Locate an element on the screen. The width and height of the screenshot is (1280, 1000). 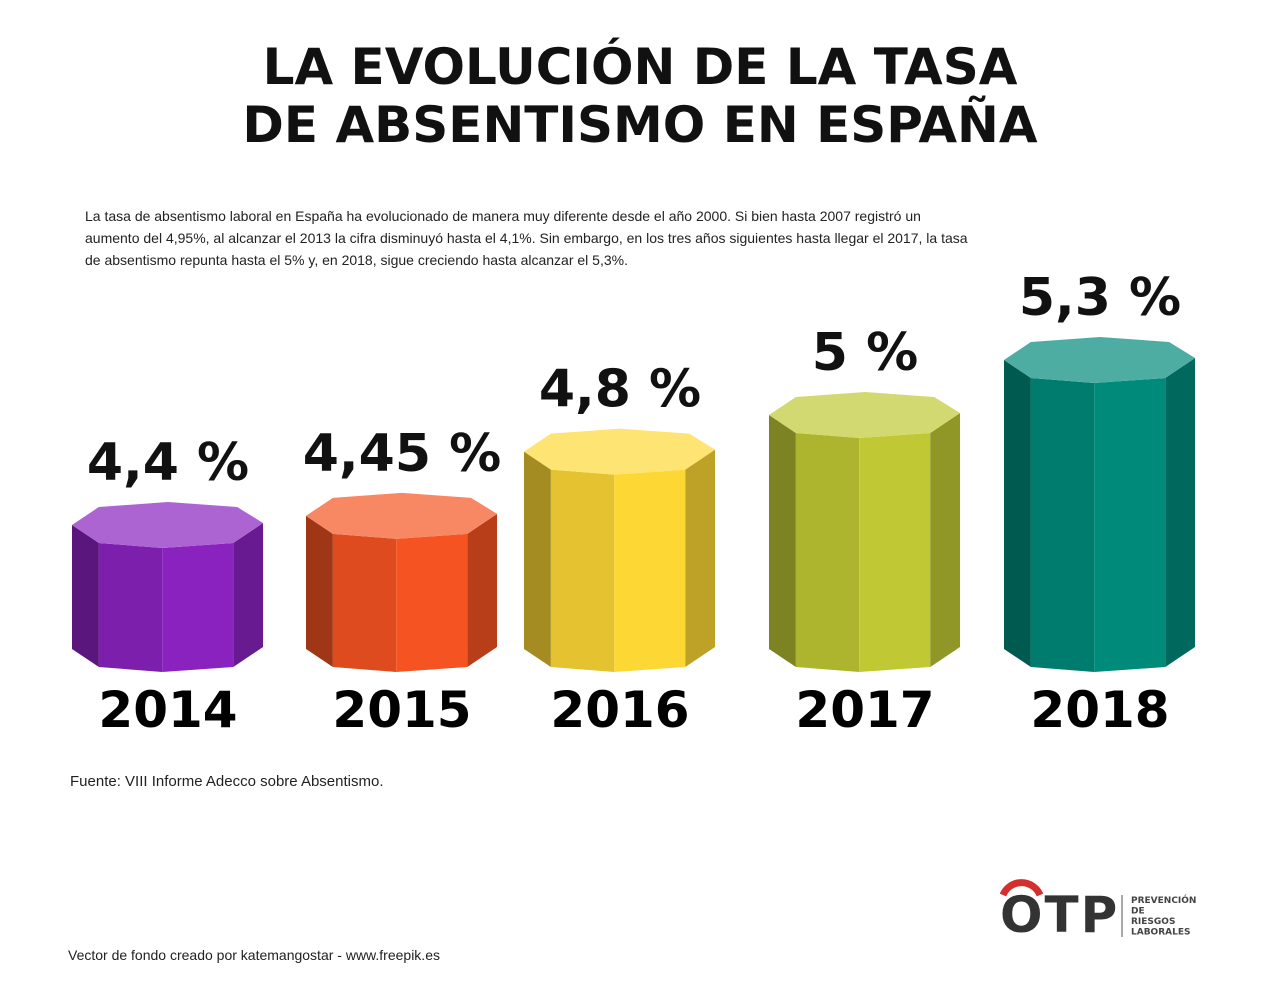
value-label: 5 % is located at coordinates (865, 353).